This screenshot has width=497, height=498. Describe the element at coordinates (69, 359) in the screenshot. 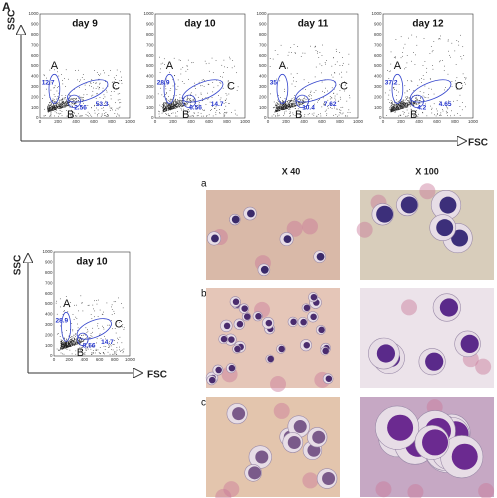

I see `x-tick-label: 200` at that location.